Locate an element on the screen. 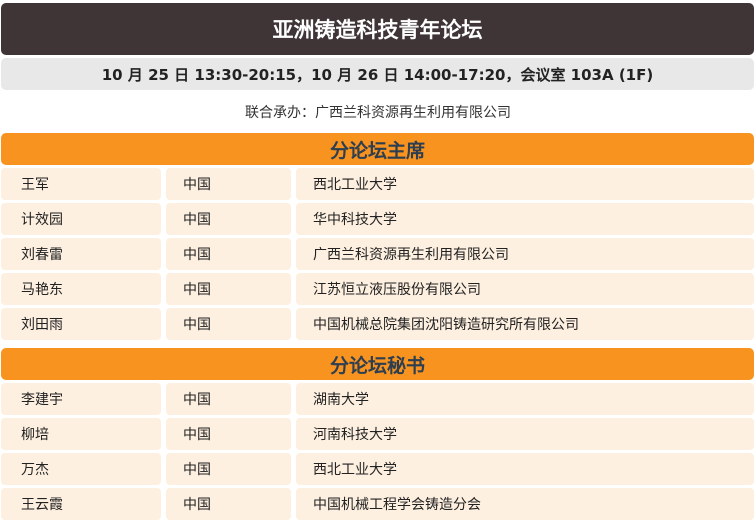 This screenshot has width=756, height=528. table-row: 柳培 中国 河南科技大学 is located at coordinates (377, 434).